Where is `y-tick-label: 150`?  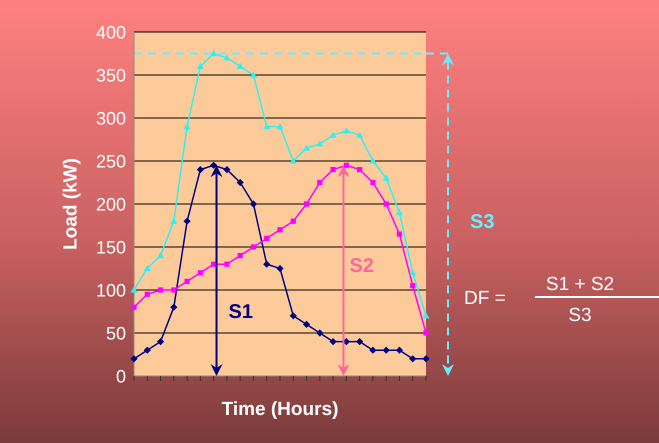 y-tick-label: 150 is located at coordinates (111, 247).